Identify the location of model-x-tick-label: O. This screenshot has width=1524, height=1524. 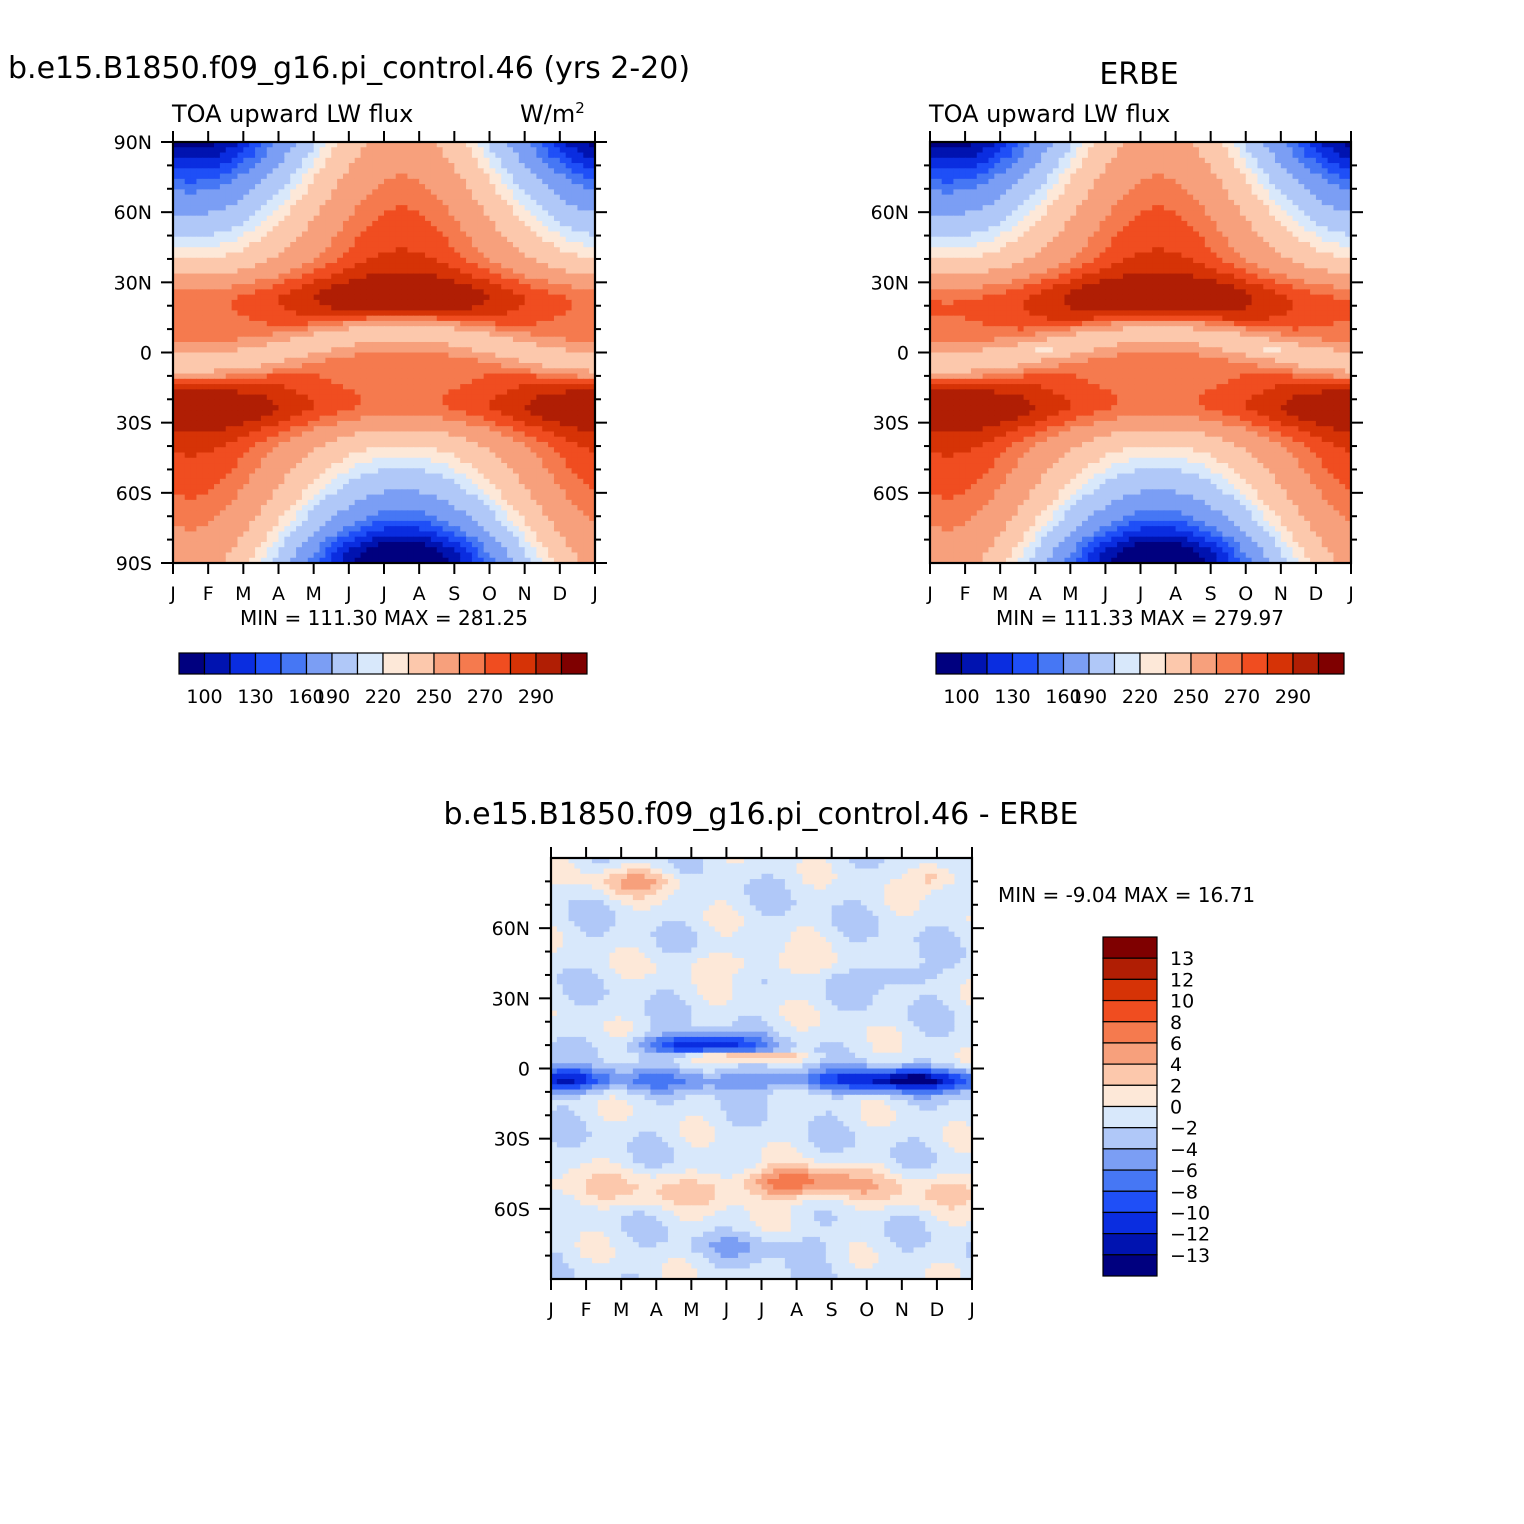
(489, 594).